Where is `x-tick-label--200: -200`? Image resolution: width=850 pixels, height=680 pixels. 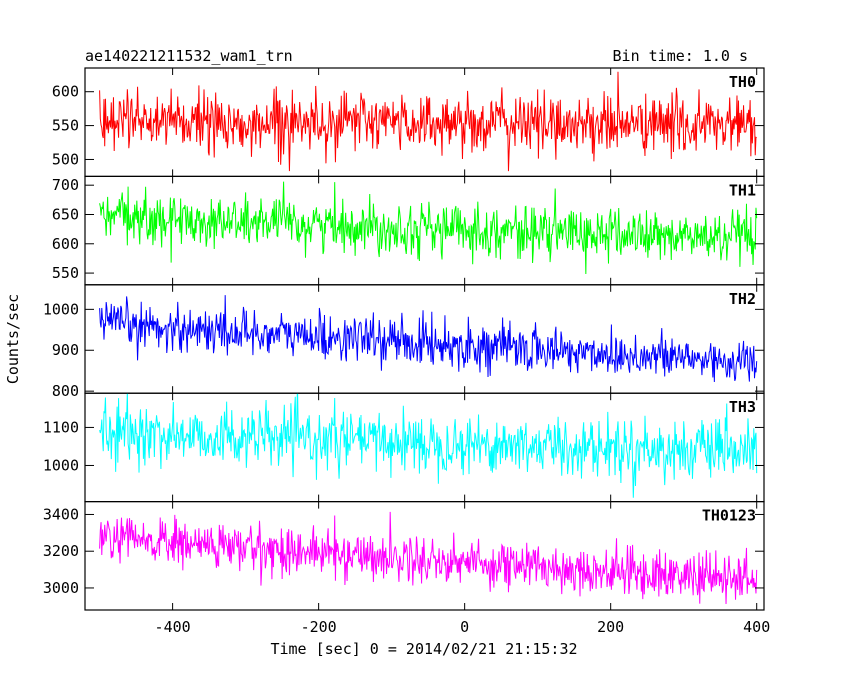 x-tick-label--200: -200 is located at coordinates (319, 627).